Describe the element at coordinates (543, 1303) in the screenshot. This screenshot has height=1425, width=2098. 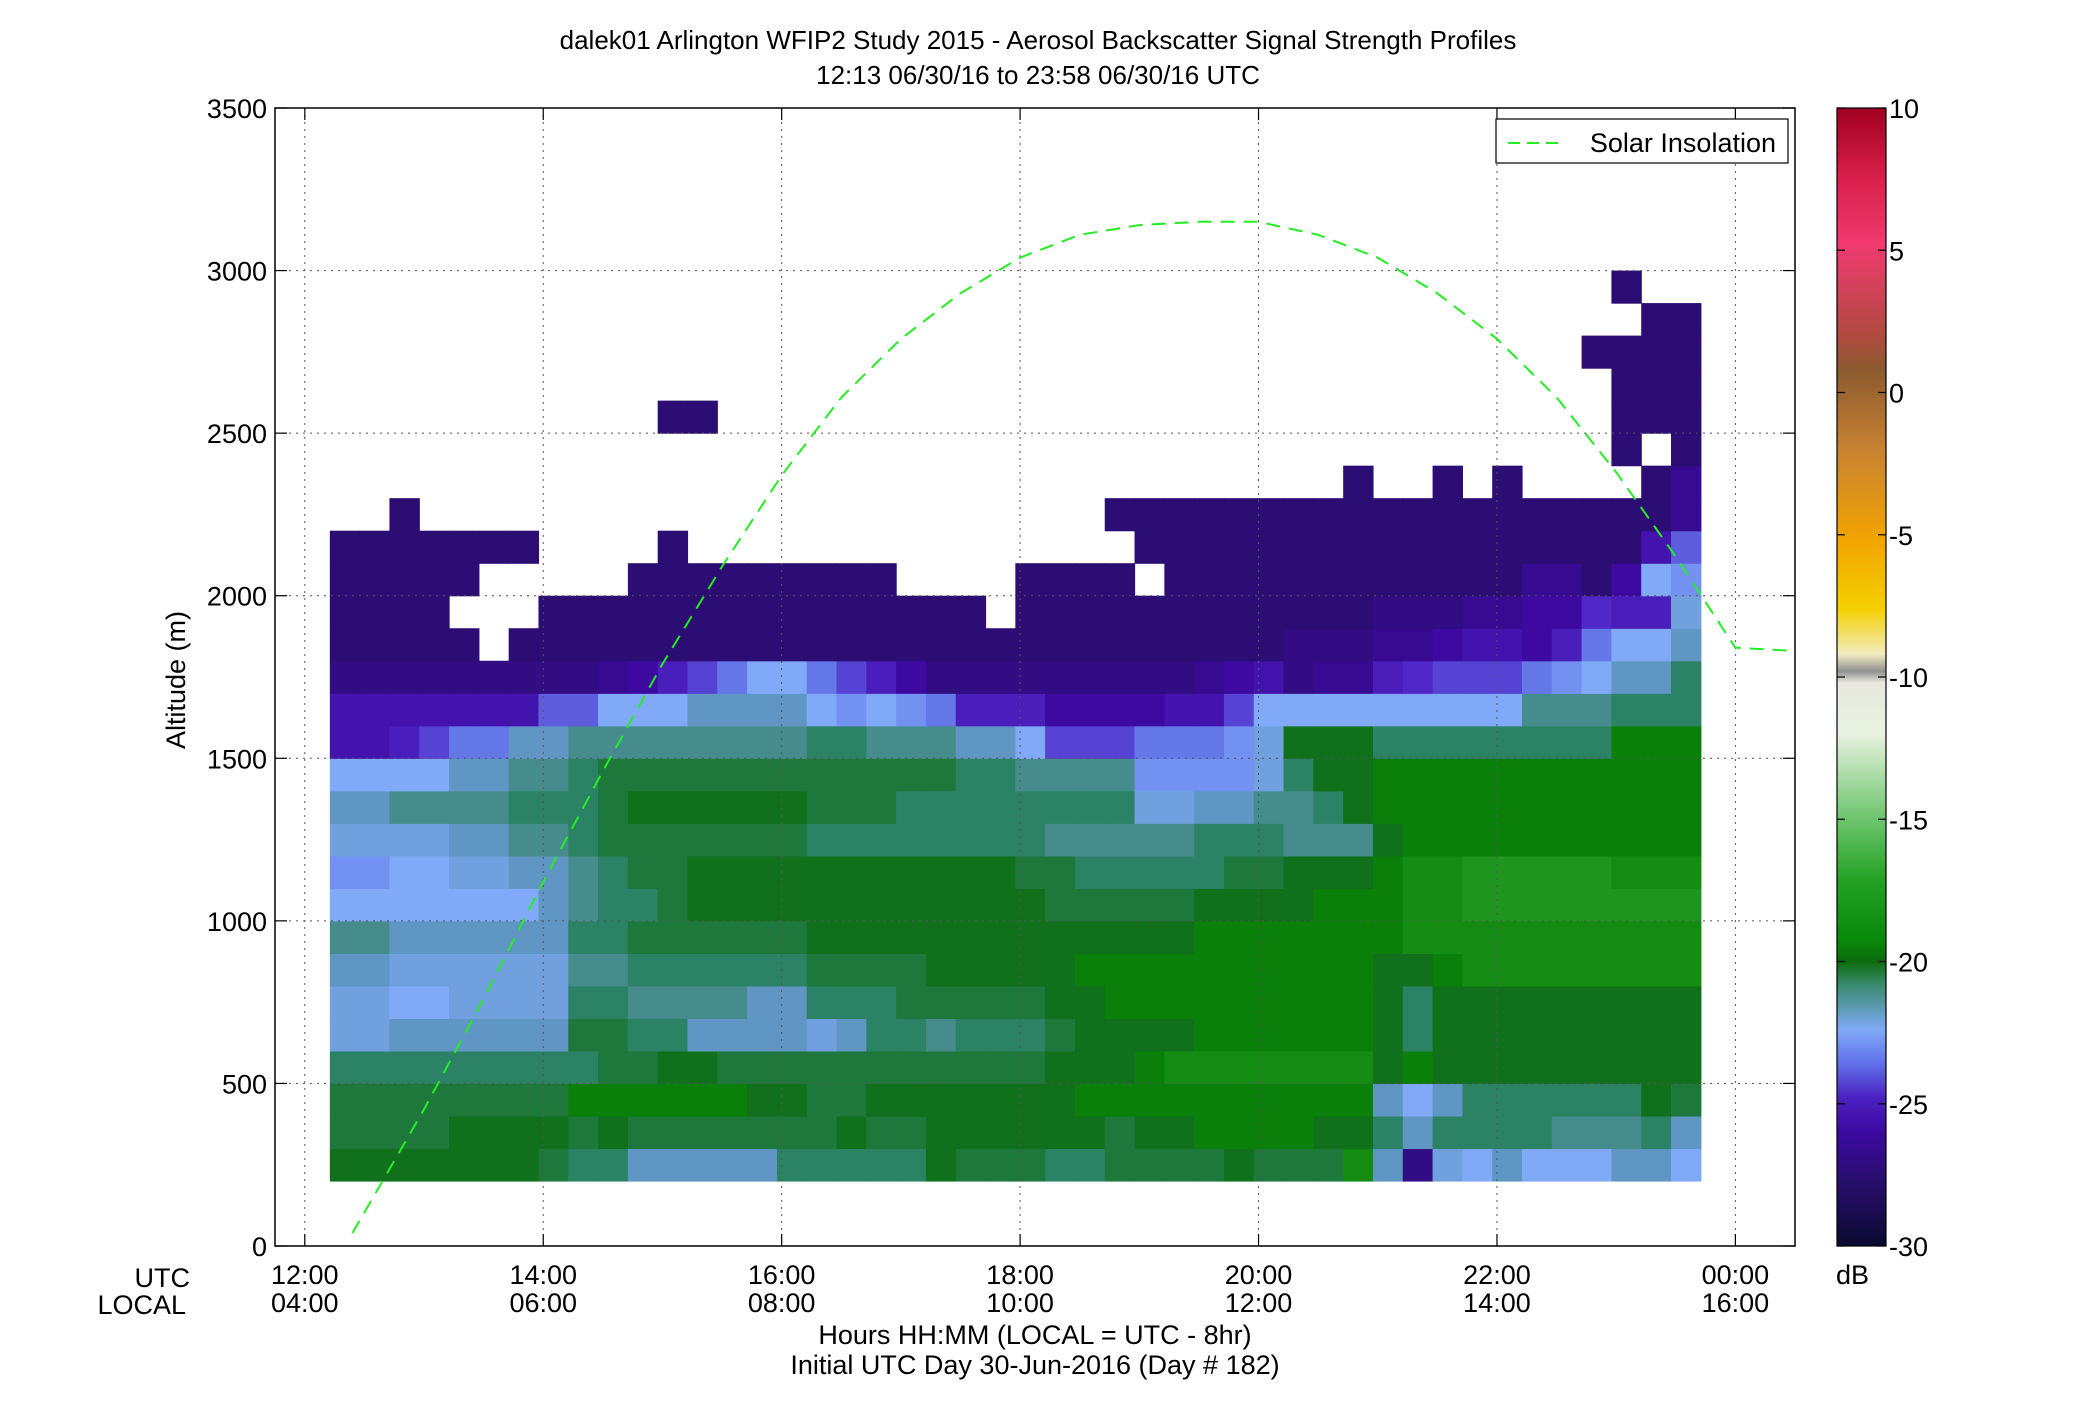
I see `x-tick-label-local: 06:00` at that location.